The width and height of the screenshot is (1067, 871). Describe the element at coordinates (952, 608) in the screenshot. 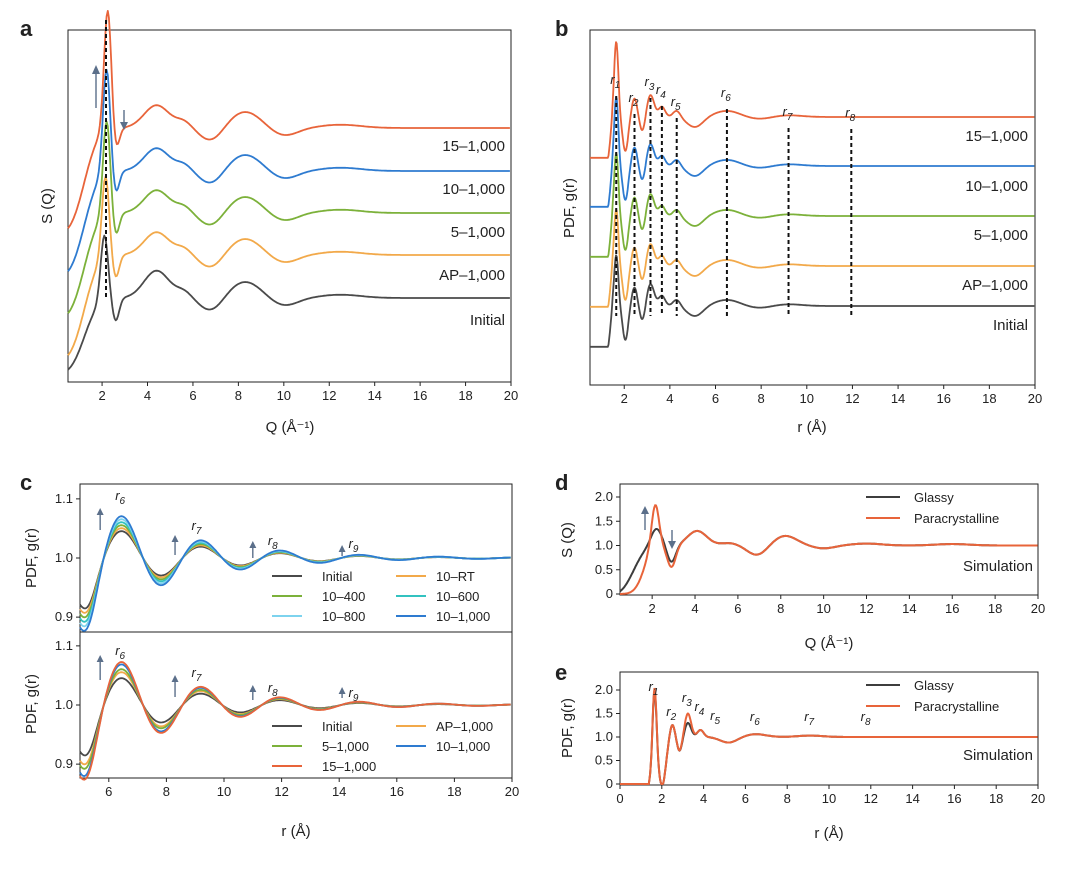

I see `panel-d-xtick-label: 16` at that location.